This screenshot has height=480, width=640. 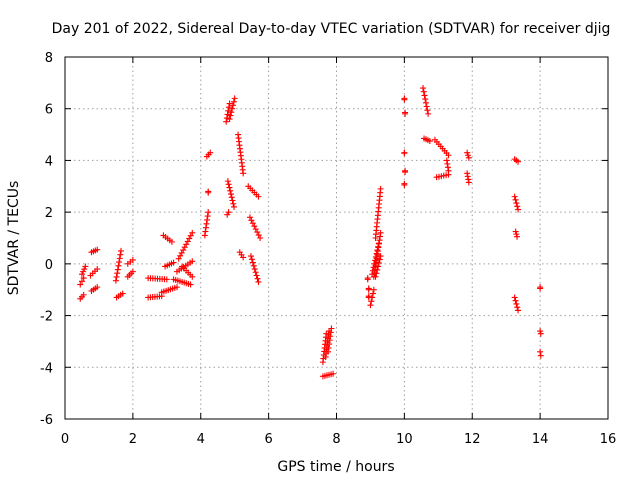 I want to click on y-tick-label: 8, so click(x=49, y=58).